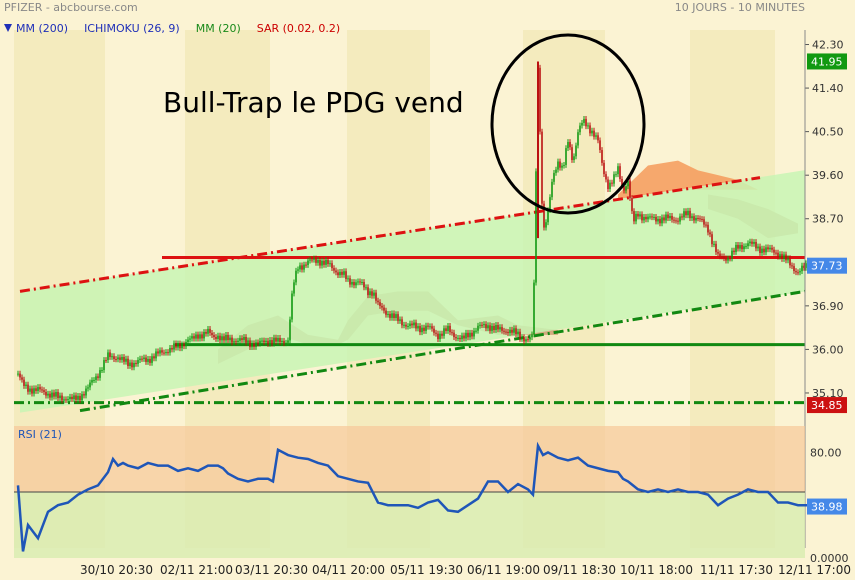 The height and width of the screenshot is (580, 855). What do you see at coordinates (503, 570) in the screenshot?
I see `time-tick-label: 06/11 19:00` at bounding box center [503, 570].